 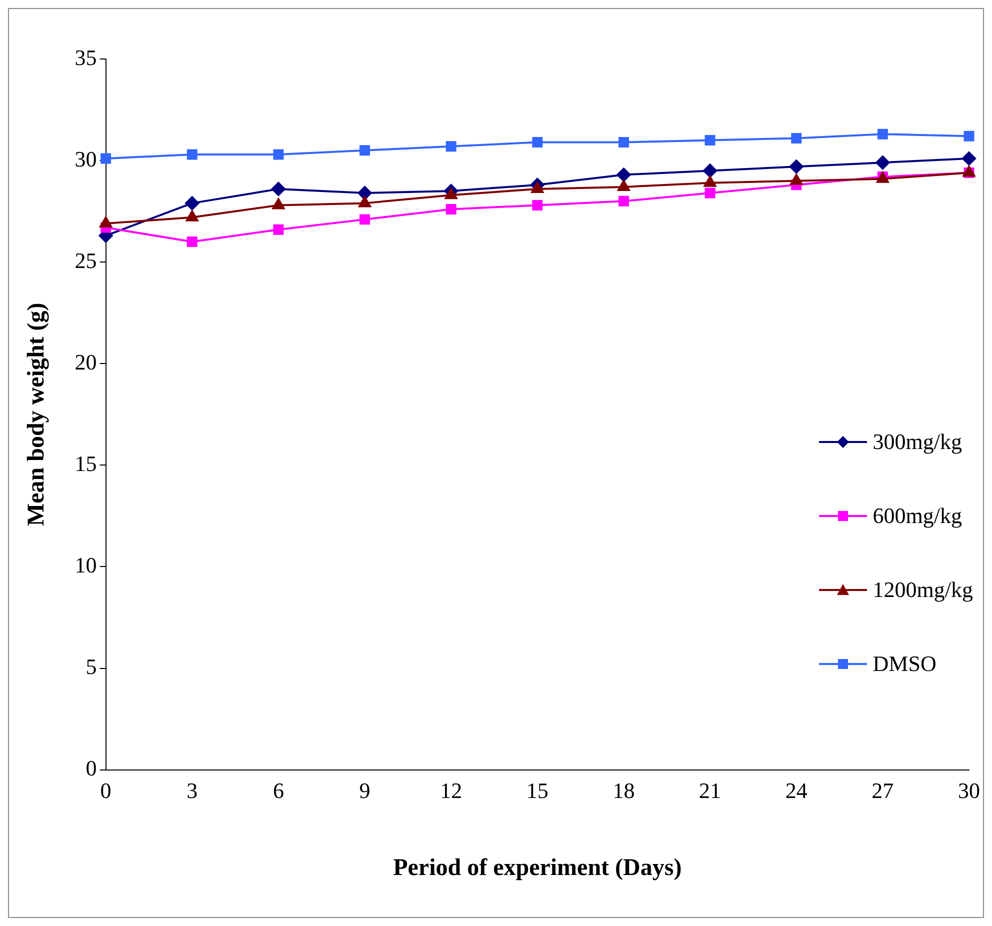 What do you see at coordinates (85, 260) in the screenshot?
I see `y-tick-label: 25` at bounding box center [85, 260].